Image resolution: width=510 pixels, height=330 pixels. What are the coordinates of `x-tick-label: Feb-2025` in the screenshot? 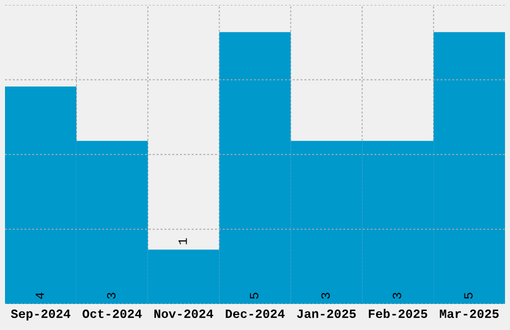 It's located at (398, 313).